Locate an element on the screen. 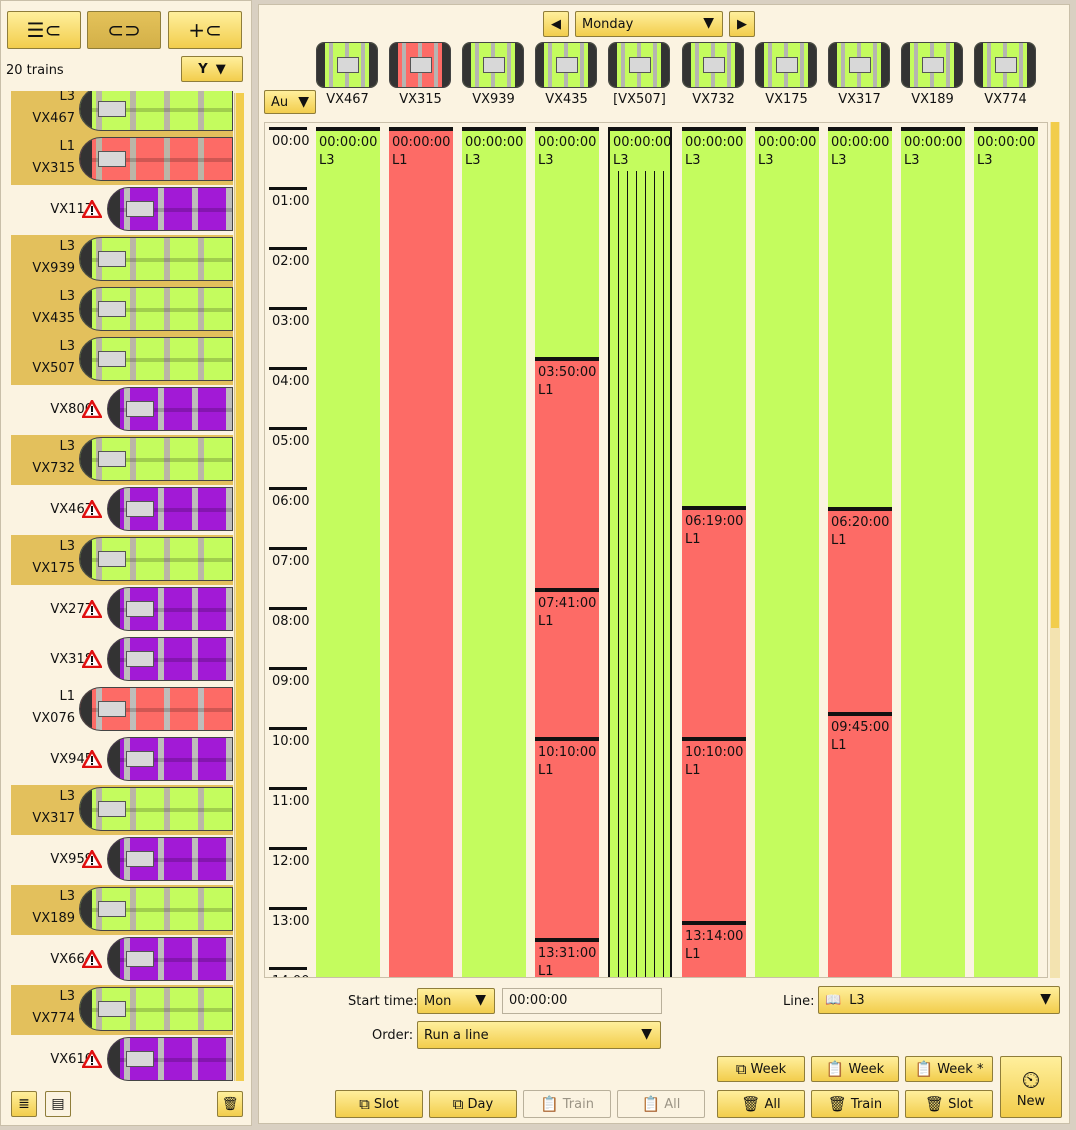  train-list-item: VX945 is located at coordinates (122, 760).